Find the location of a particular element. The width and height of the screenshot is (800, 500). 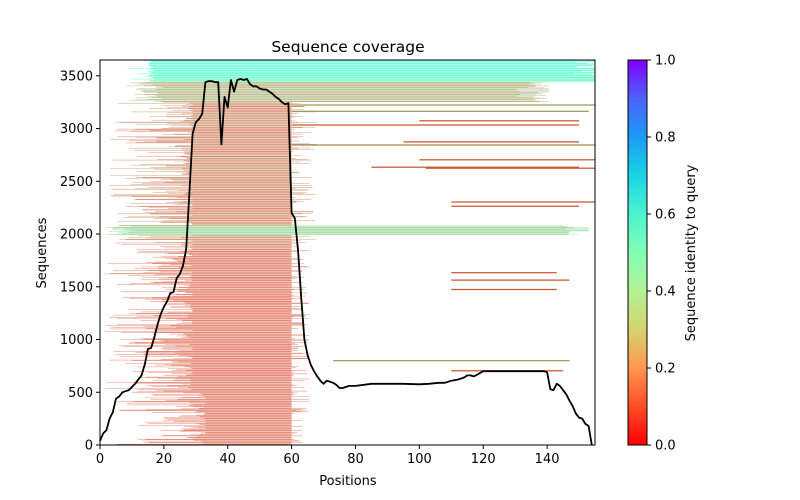

colorbar-tick-label: 0.8 is located at coordinates (665, 138).